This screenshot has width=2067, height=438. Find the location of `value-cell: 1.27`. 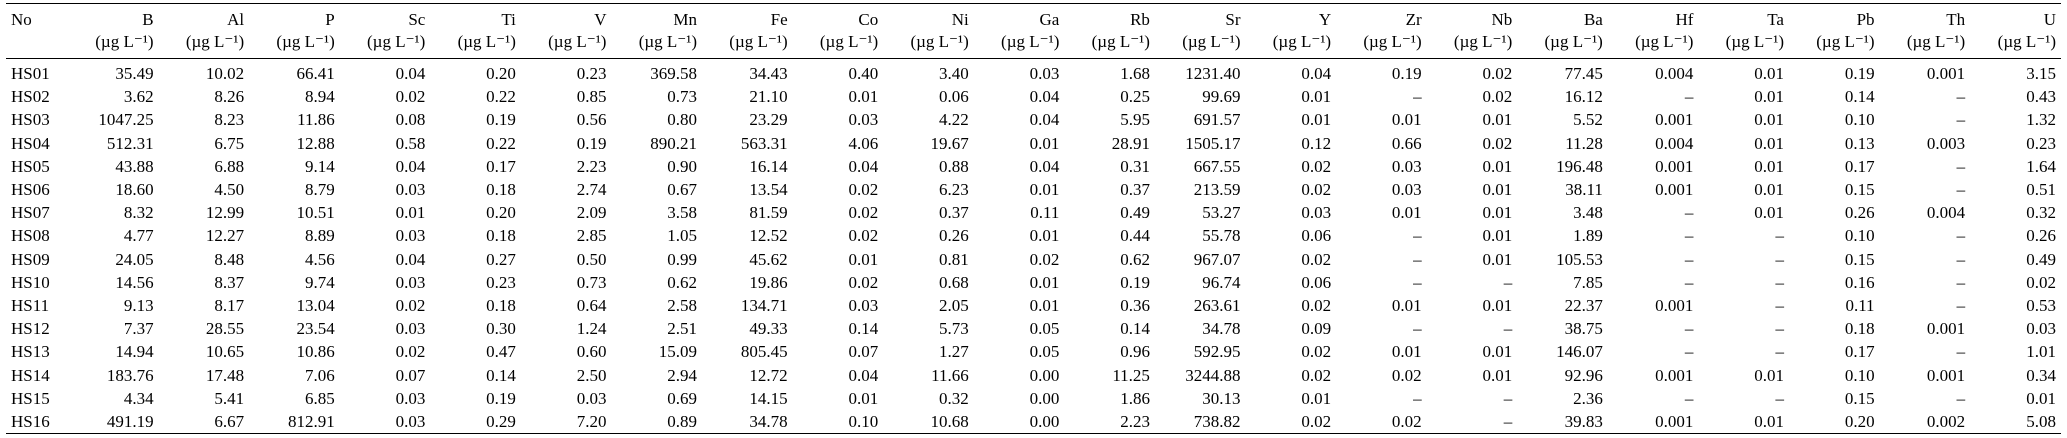

value-cell: 1.27 is located at coordinates (954, 352).